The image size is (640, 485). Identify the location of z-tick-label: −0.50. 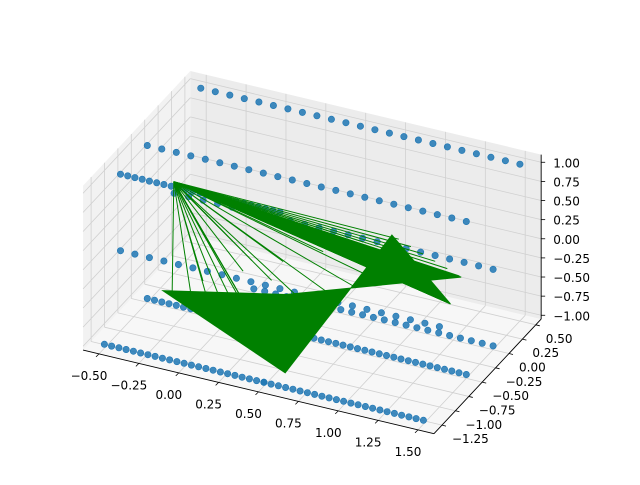
(571, 278).